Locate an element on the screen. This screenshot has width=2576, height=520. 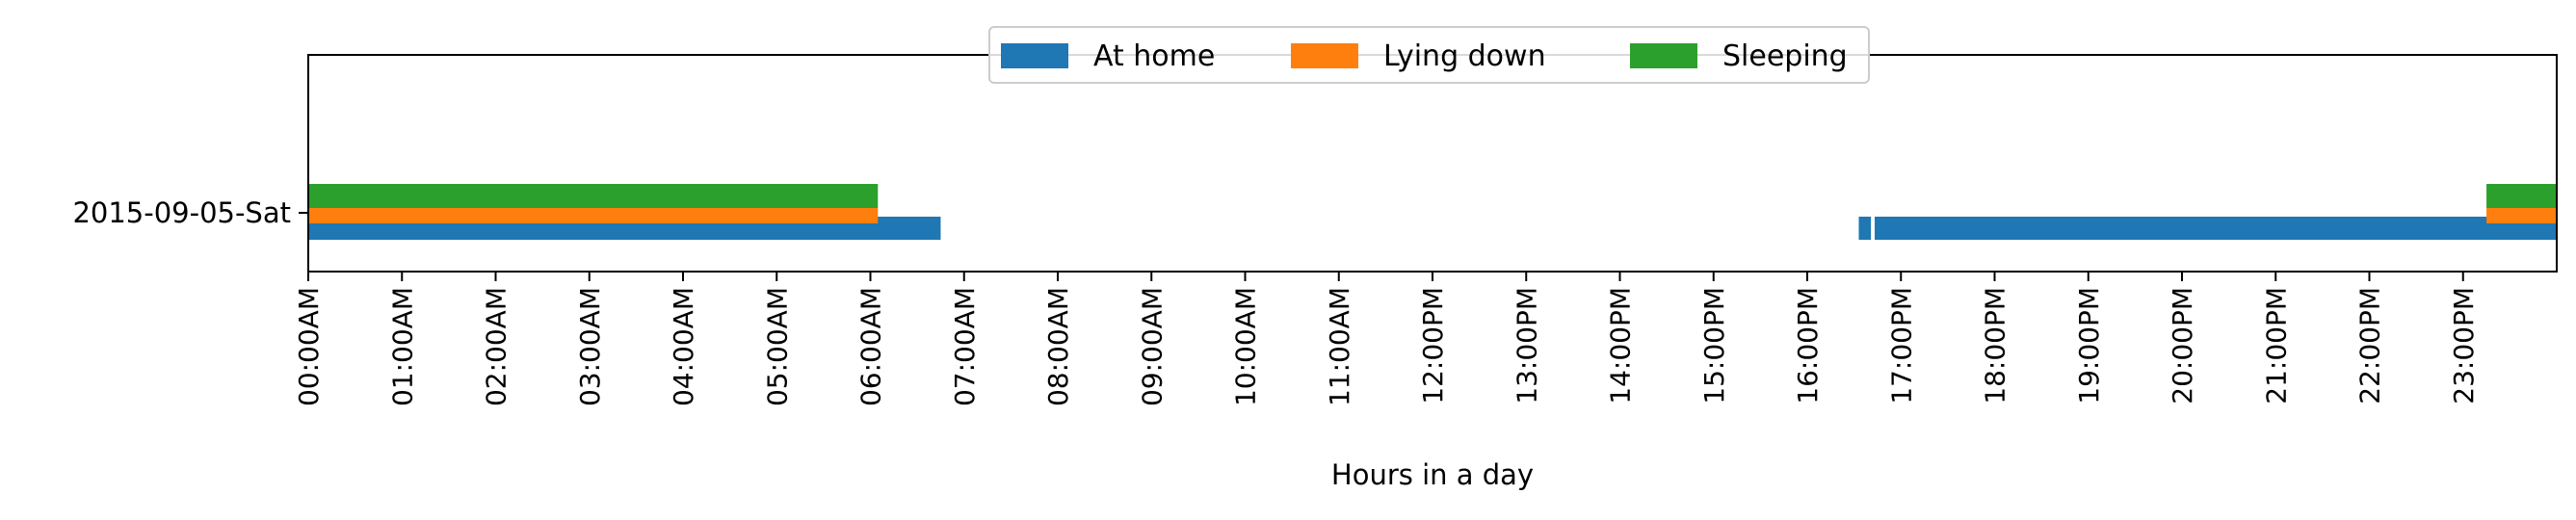
x-tick-label-16: 16:00PM is located at coordinates (1808, 345).